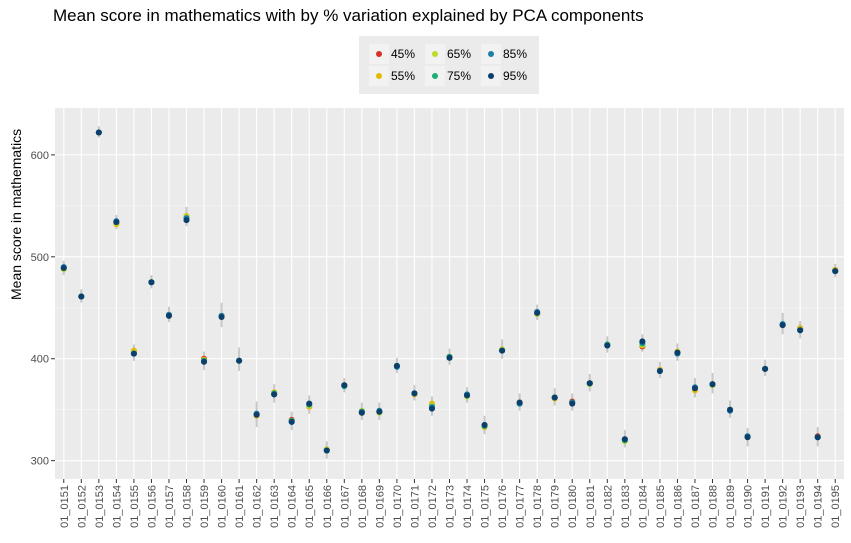  Describe the element at coordinates (486, 506) in the screenshot. I see `x-tick-label: 01_0175` at that location.